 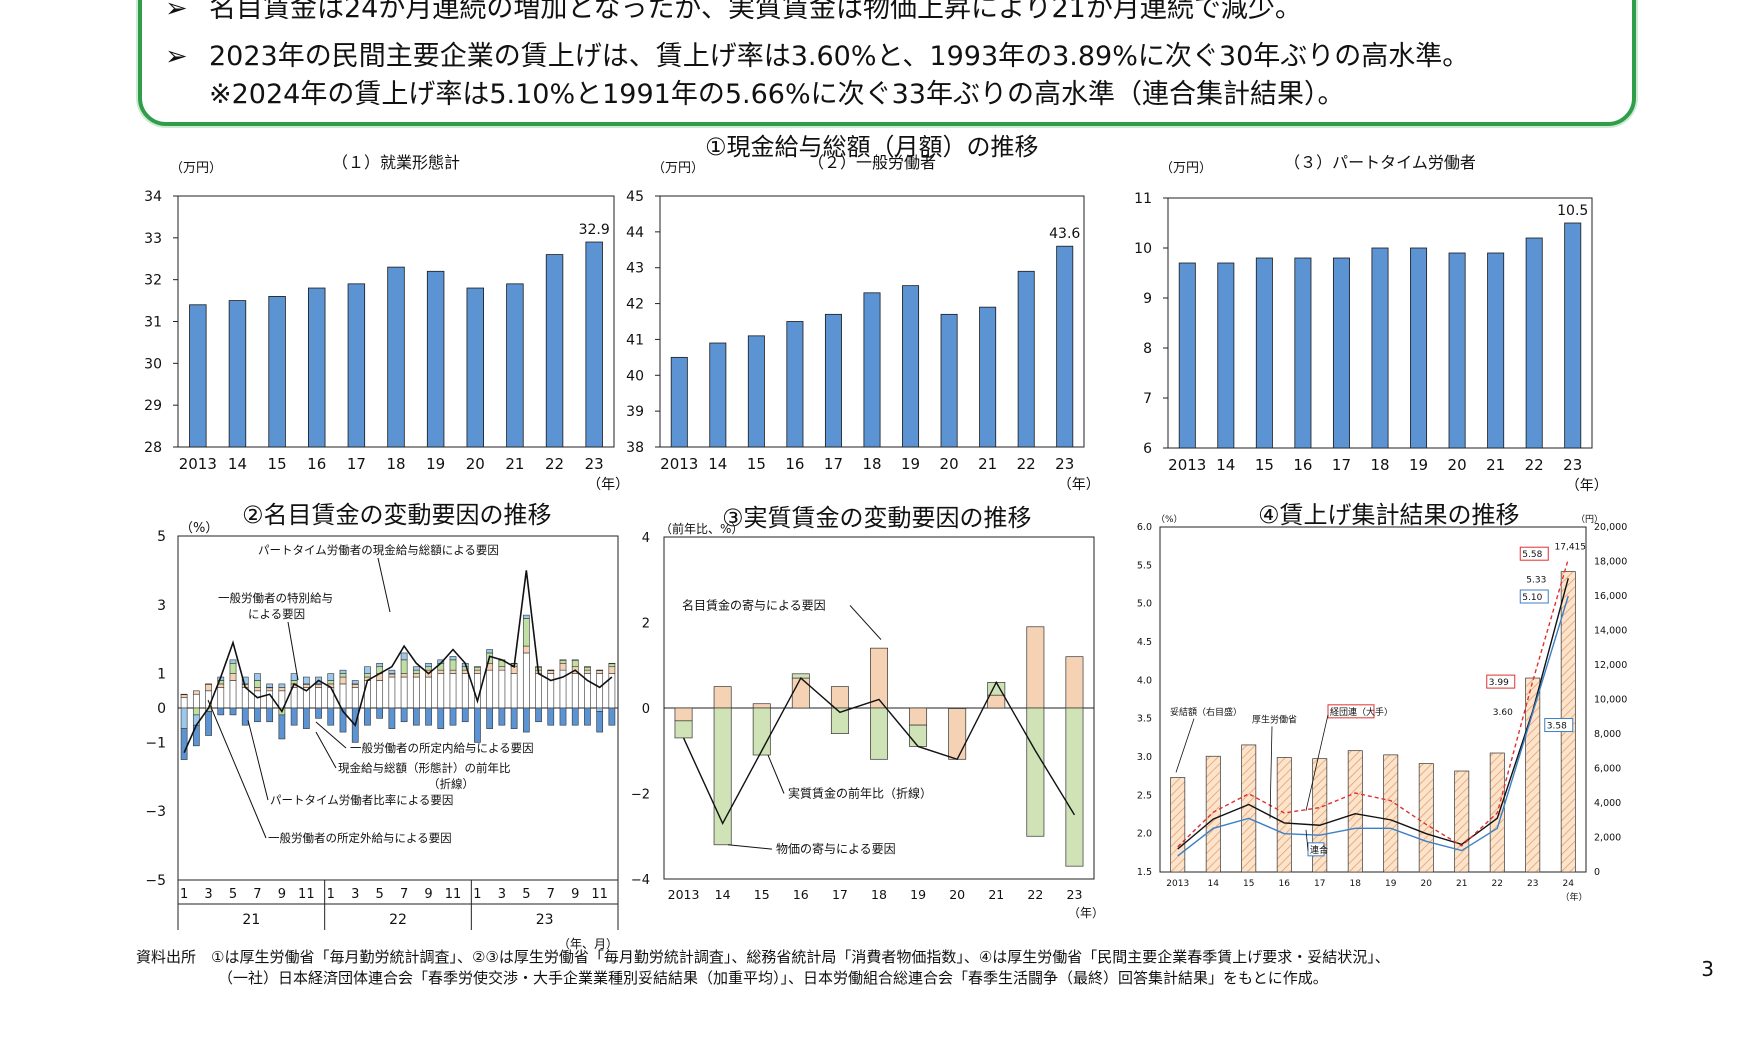 I want to click on y-tick-label: 40, so click(x=635, y=376).